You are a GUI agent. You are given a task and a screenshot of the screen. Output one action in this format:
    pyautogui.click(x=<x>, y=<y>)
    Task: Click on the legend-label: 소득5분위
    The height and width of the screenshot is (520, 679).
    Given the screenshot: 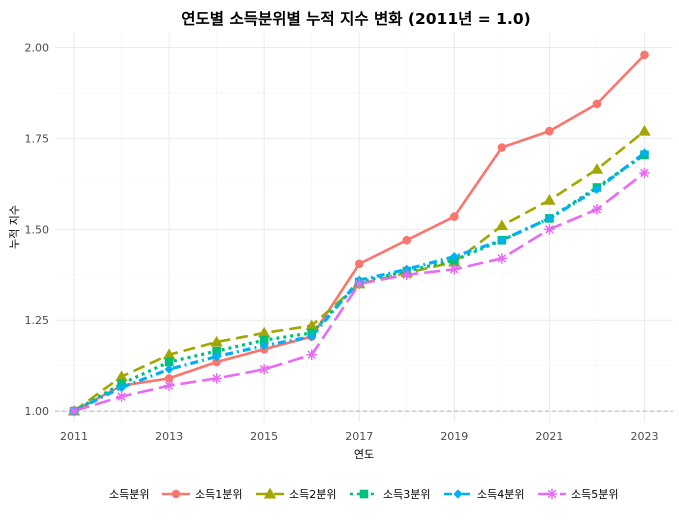 What is the action you would take?
    pyautogui.click(x=594, y=494)
    